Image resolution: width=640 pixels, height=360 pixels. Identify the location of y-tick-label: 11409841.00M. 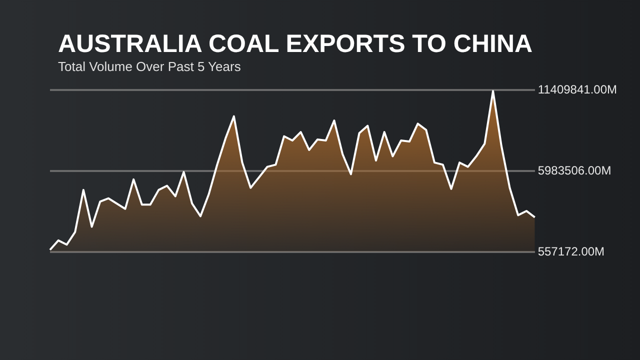
(578, 89).